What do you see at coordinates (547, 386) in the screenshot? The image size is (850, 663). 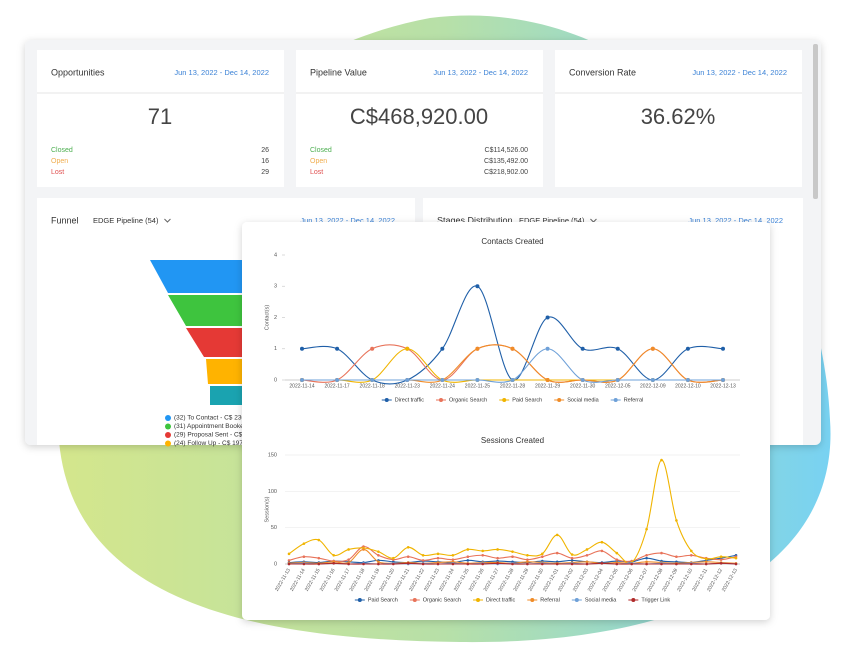 I see `x-tick-label: 2022-11-29` at bounding box center [547, 386].